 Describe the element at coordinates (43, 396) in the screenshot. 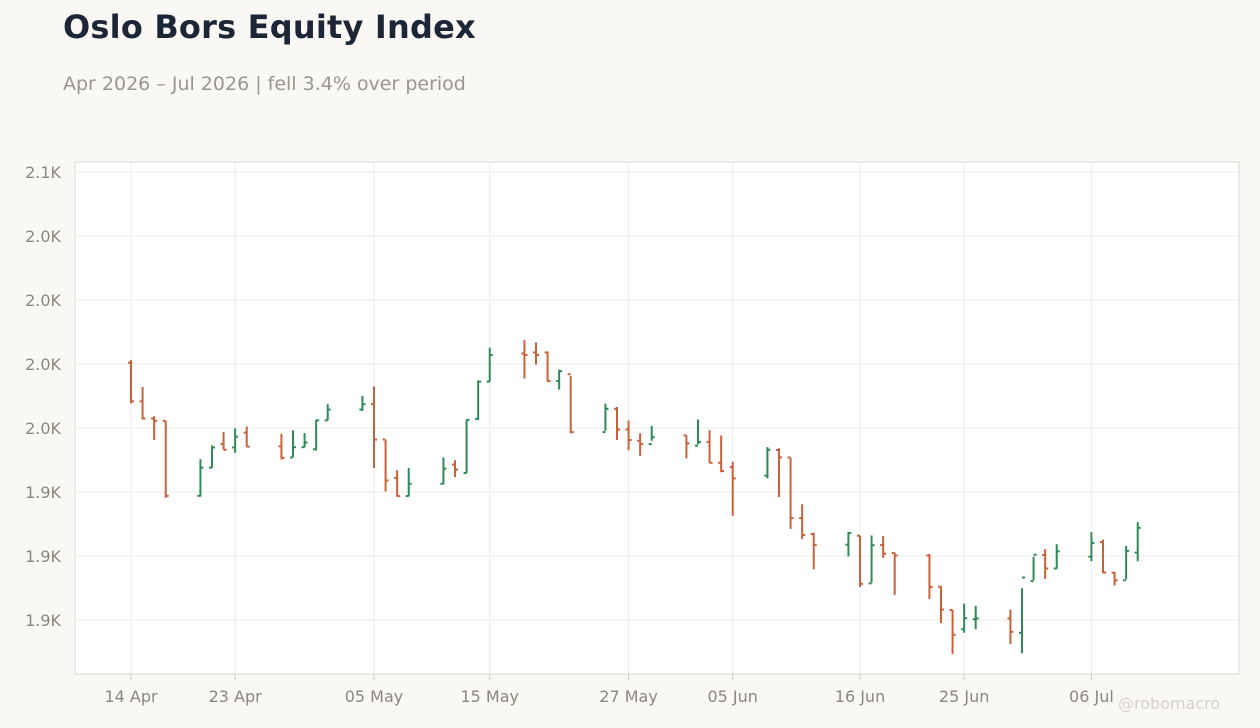

I see `y-axis: 2.1K 2.0K 2.0K 2.0K 2.0K 1.9K 1.9K 1.9K` at that location.